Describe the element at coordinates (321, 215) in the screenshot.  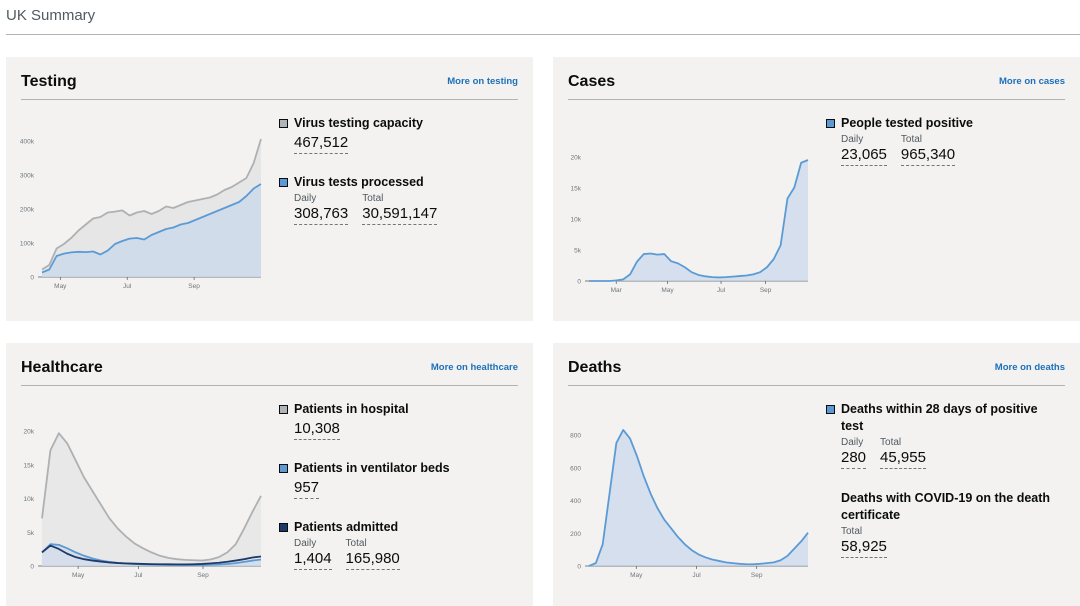
I see `metric-value-daily: 308,763` at that location.